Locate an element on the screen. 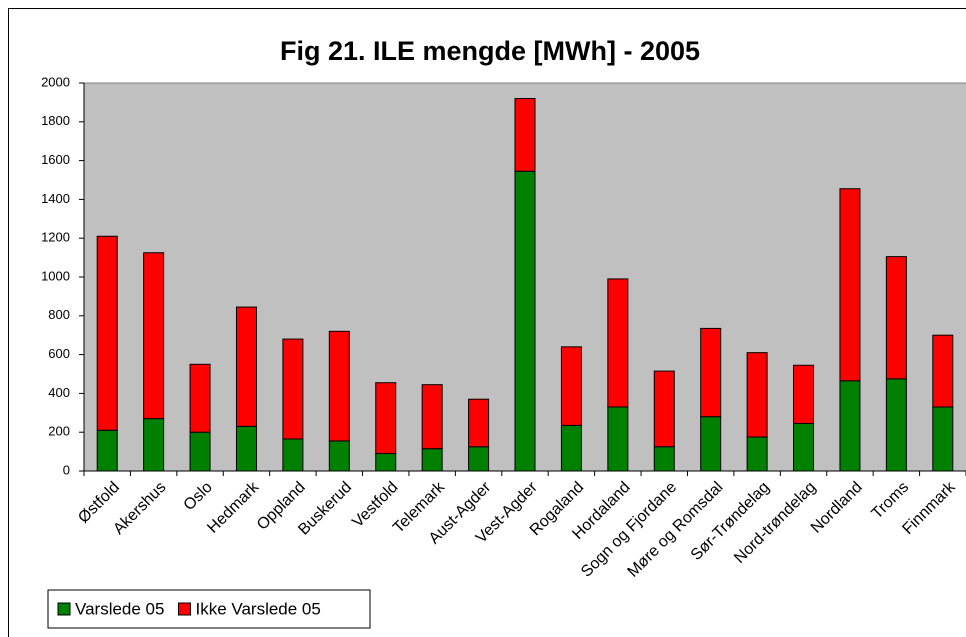 The width and height of the screenshot is (966, 637). y-tick-label: 1000 is located at coordinates (55, 275).